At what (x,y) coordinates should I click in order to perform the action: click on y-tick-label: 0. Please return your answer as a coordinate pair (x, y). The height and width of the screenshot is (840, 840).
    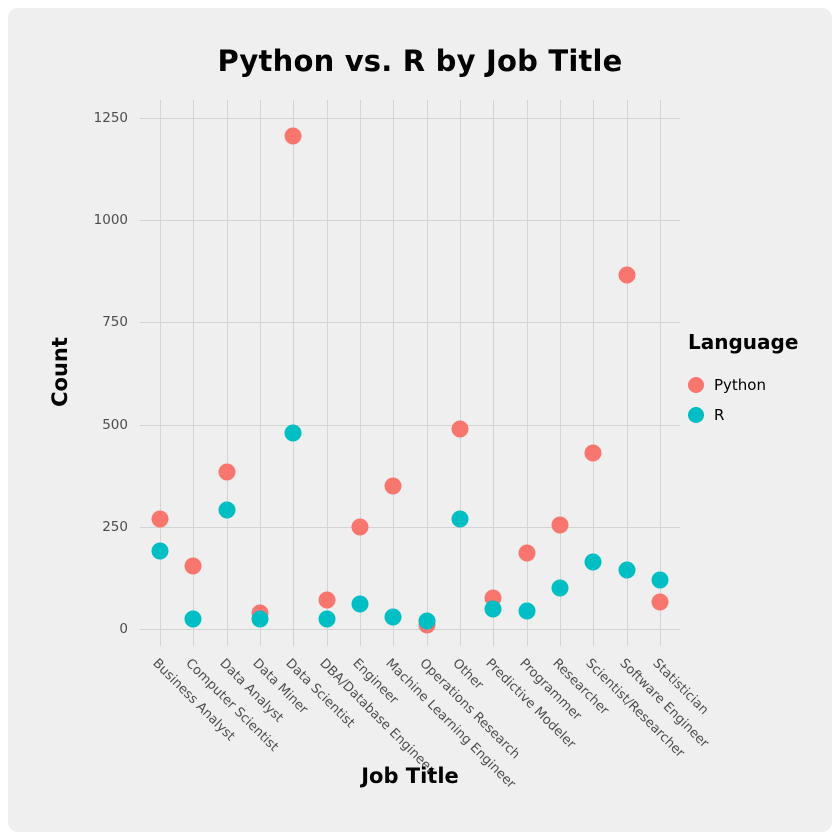
    Looking at the image, I should click on (123, 629).